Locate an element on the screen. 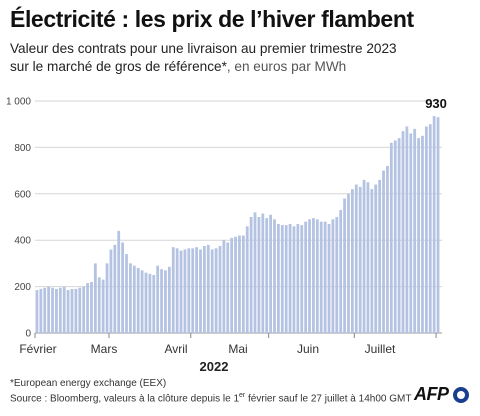 The width and height of the screenshot is (480, 416). x-month-label: Juillet is located at coordinates (380, 349).